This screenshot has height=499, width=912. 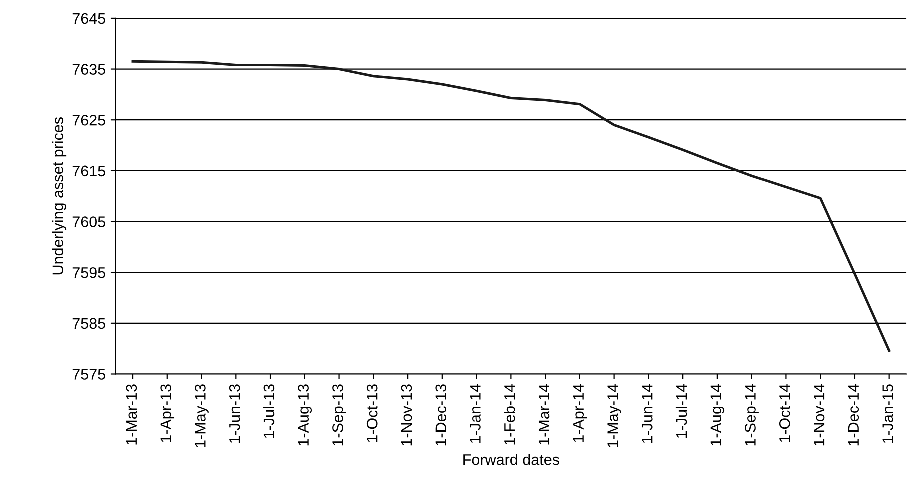 What do you see at coordinates (752, 415) in the screenshot?
I see `x-tick-label: 1-Sep-14` at bounding box center [752, 415].